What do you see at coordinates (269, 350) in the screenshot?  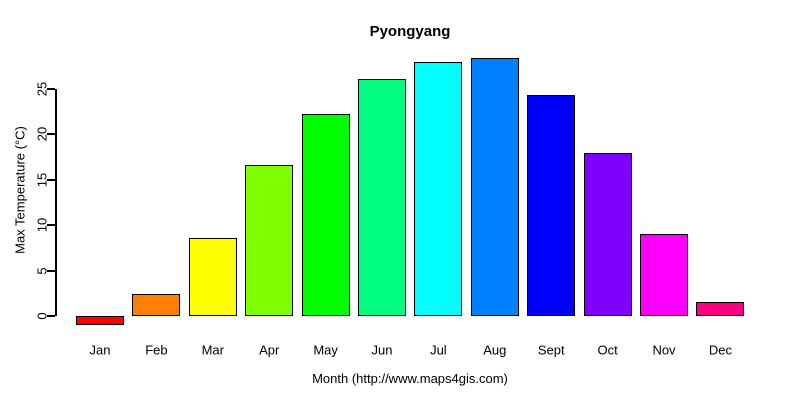 I see `x-tick-label: Apr` at bounding box center [269, 350].